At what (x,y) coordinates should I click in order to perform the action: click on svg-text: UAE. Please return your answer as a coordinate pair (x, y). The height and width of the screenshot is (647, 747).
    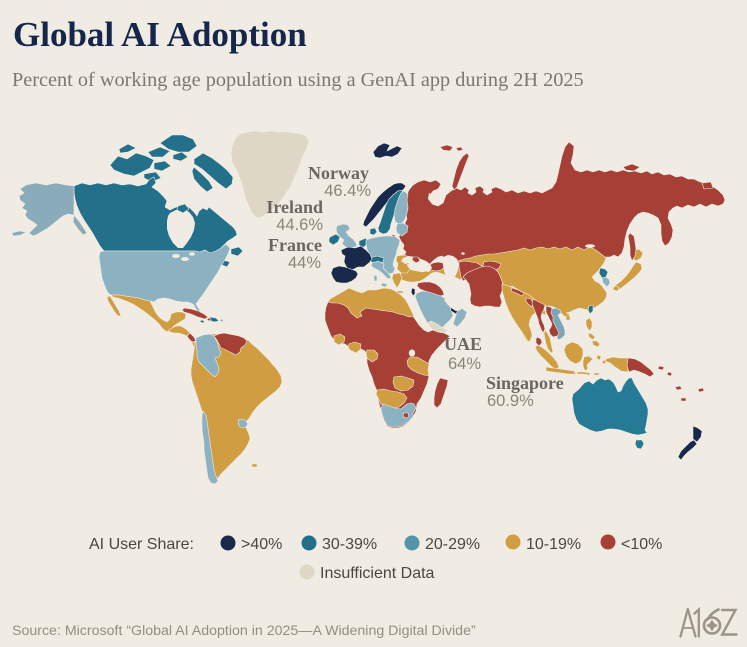
    Looking at the image, I should click on (463, 344).